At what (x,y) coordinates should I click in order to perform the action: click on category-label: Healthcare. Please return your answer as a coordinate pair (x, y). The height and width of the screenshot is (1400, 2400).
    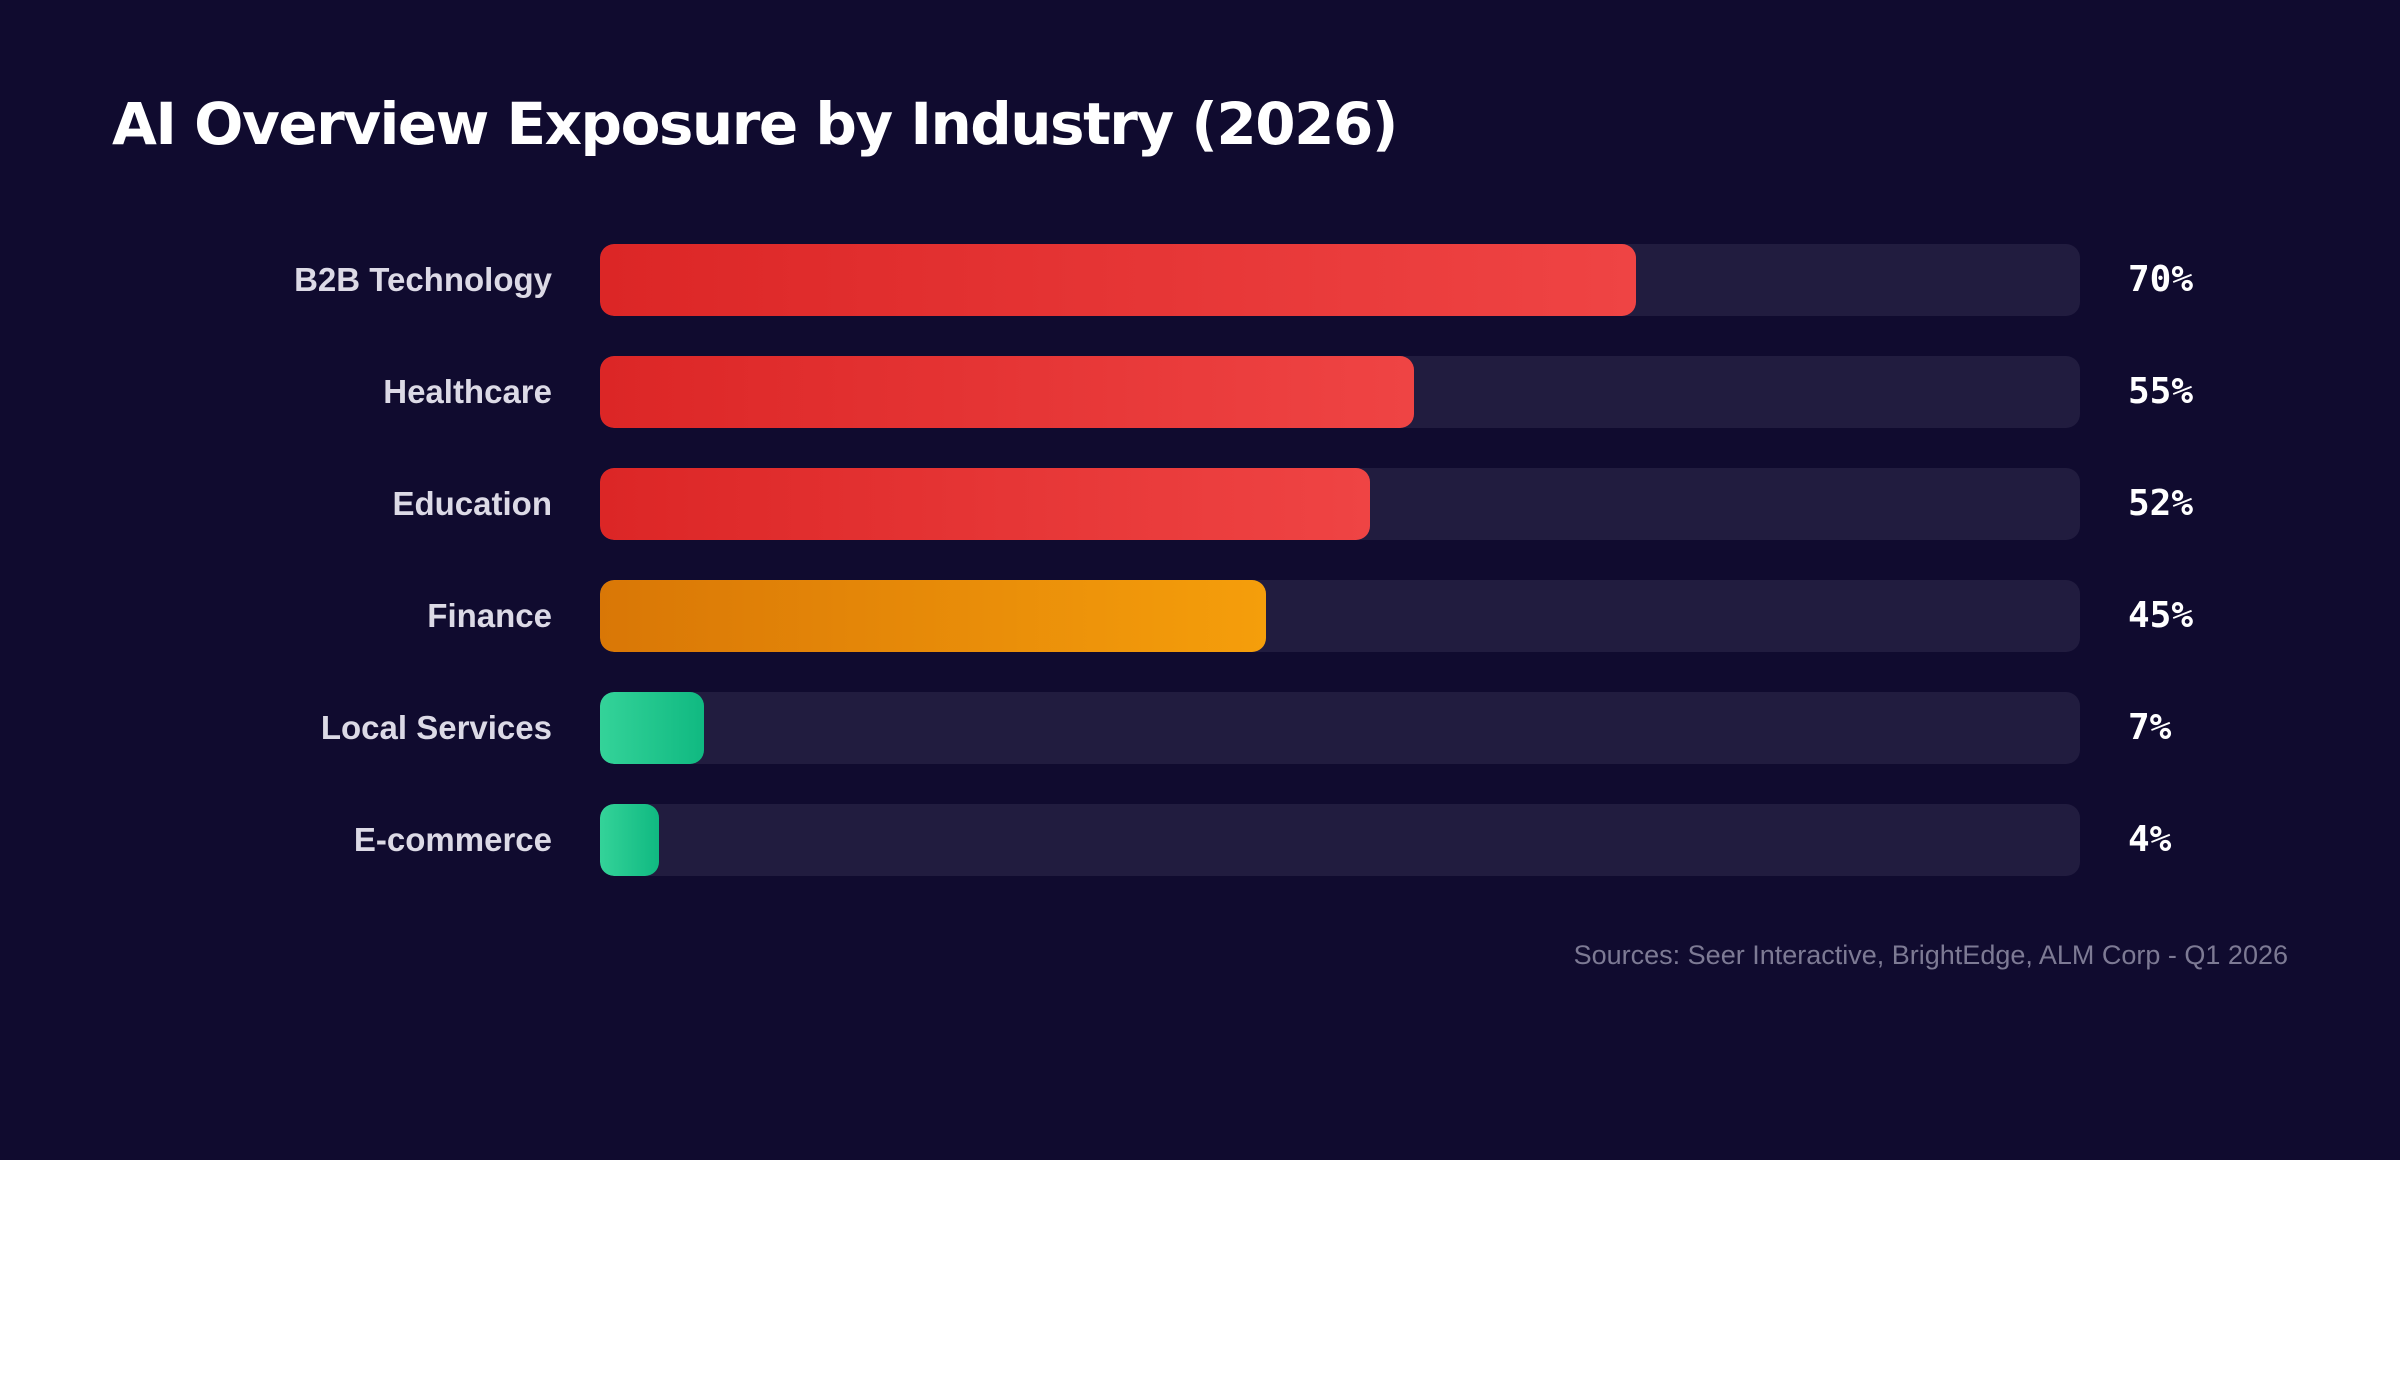
    Looking at the image, I should click on (467, 391).